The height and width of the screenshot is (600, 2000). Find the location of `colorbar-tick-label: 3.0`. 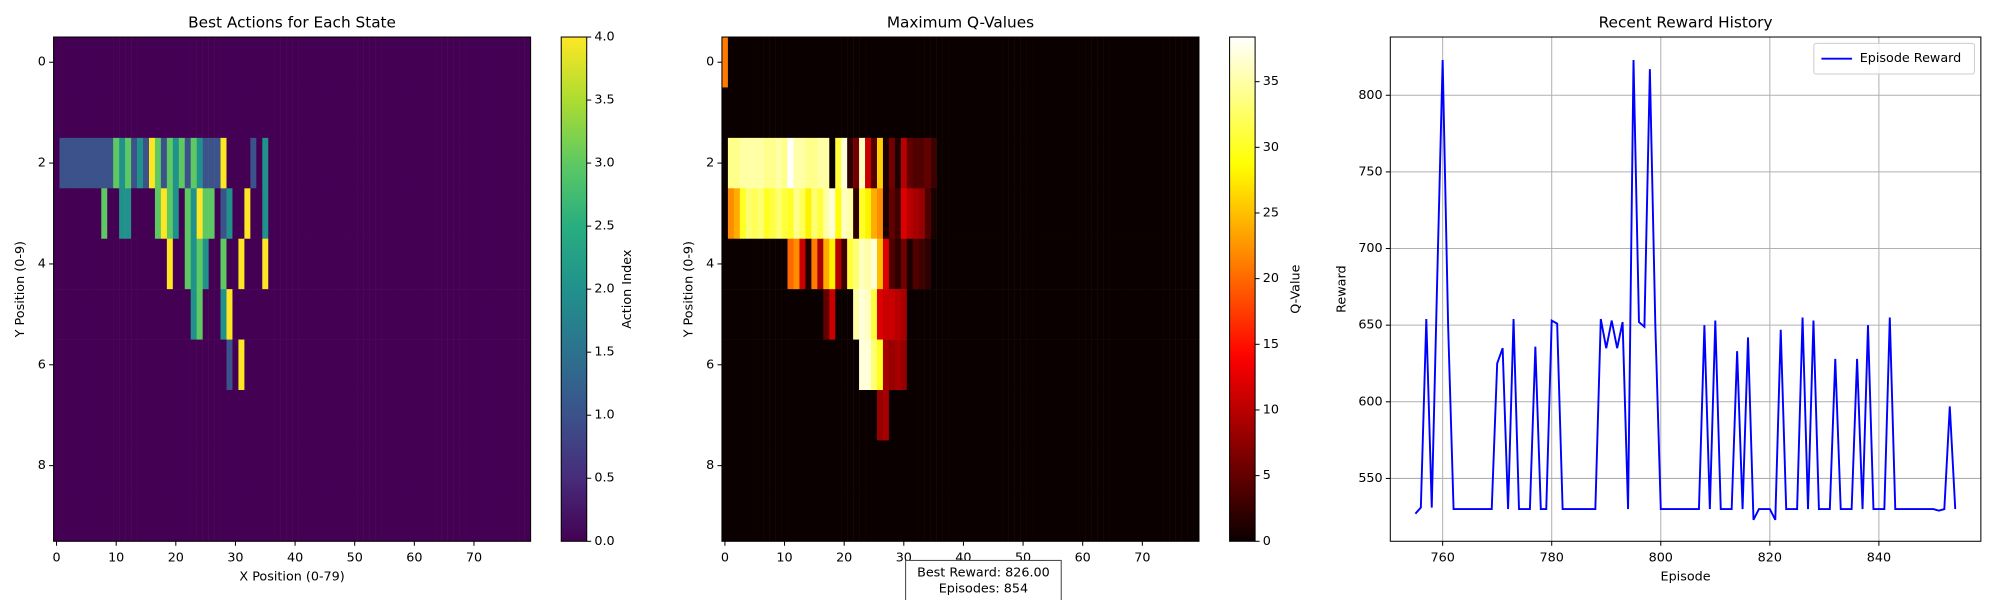

colorbar-tick-label: 3.0 is located at coordinates (604, 163).